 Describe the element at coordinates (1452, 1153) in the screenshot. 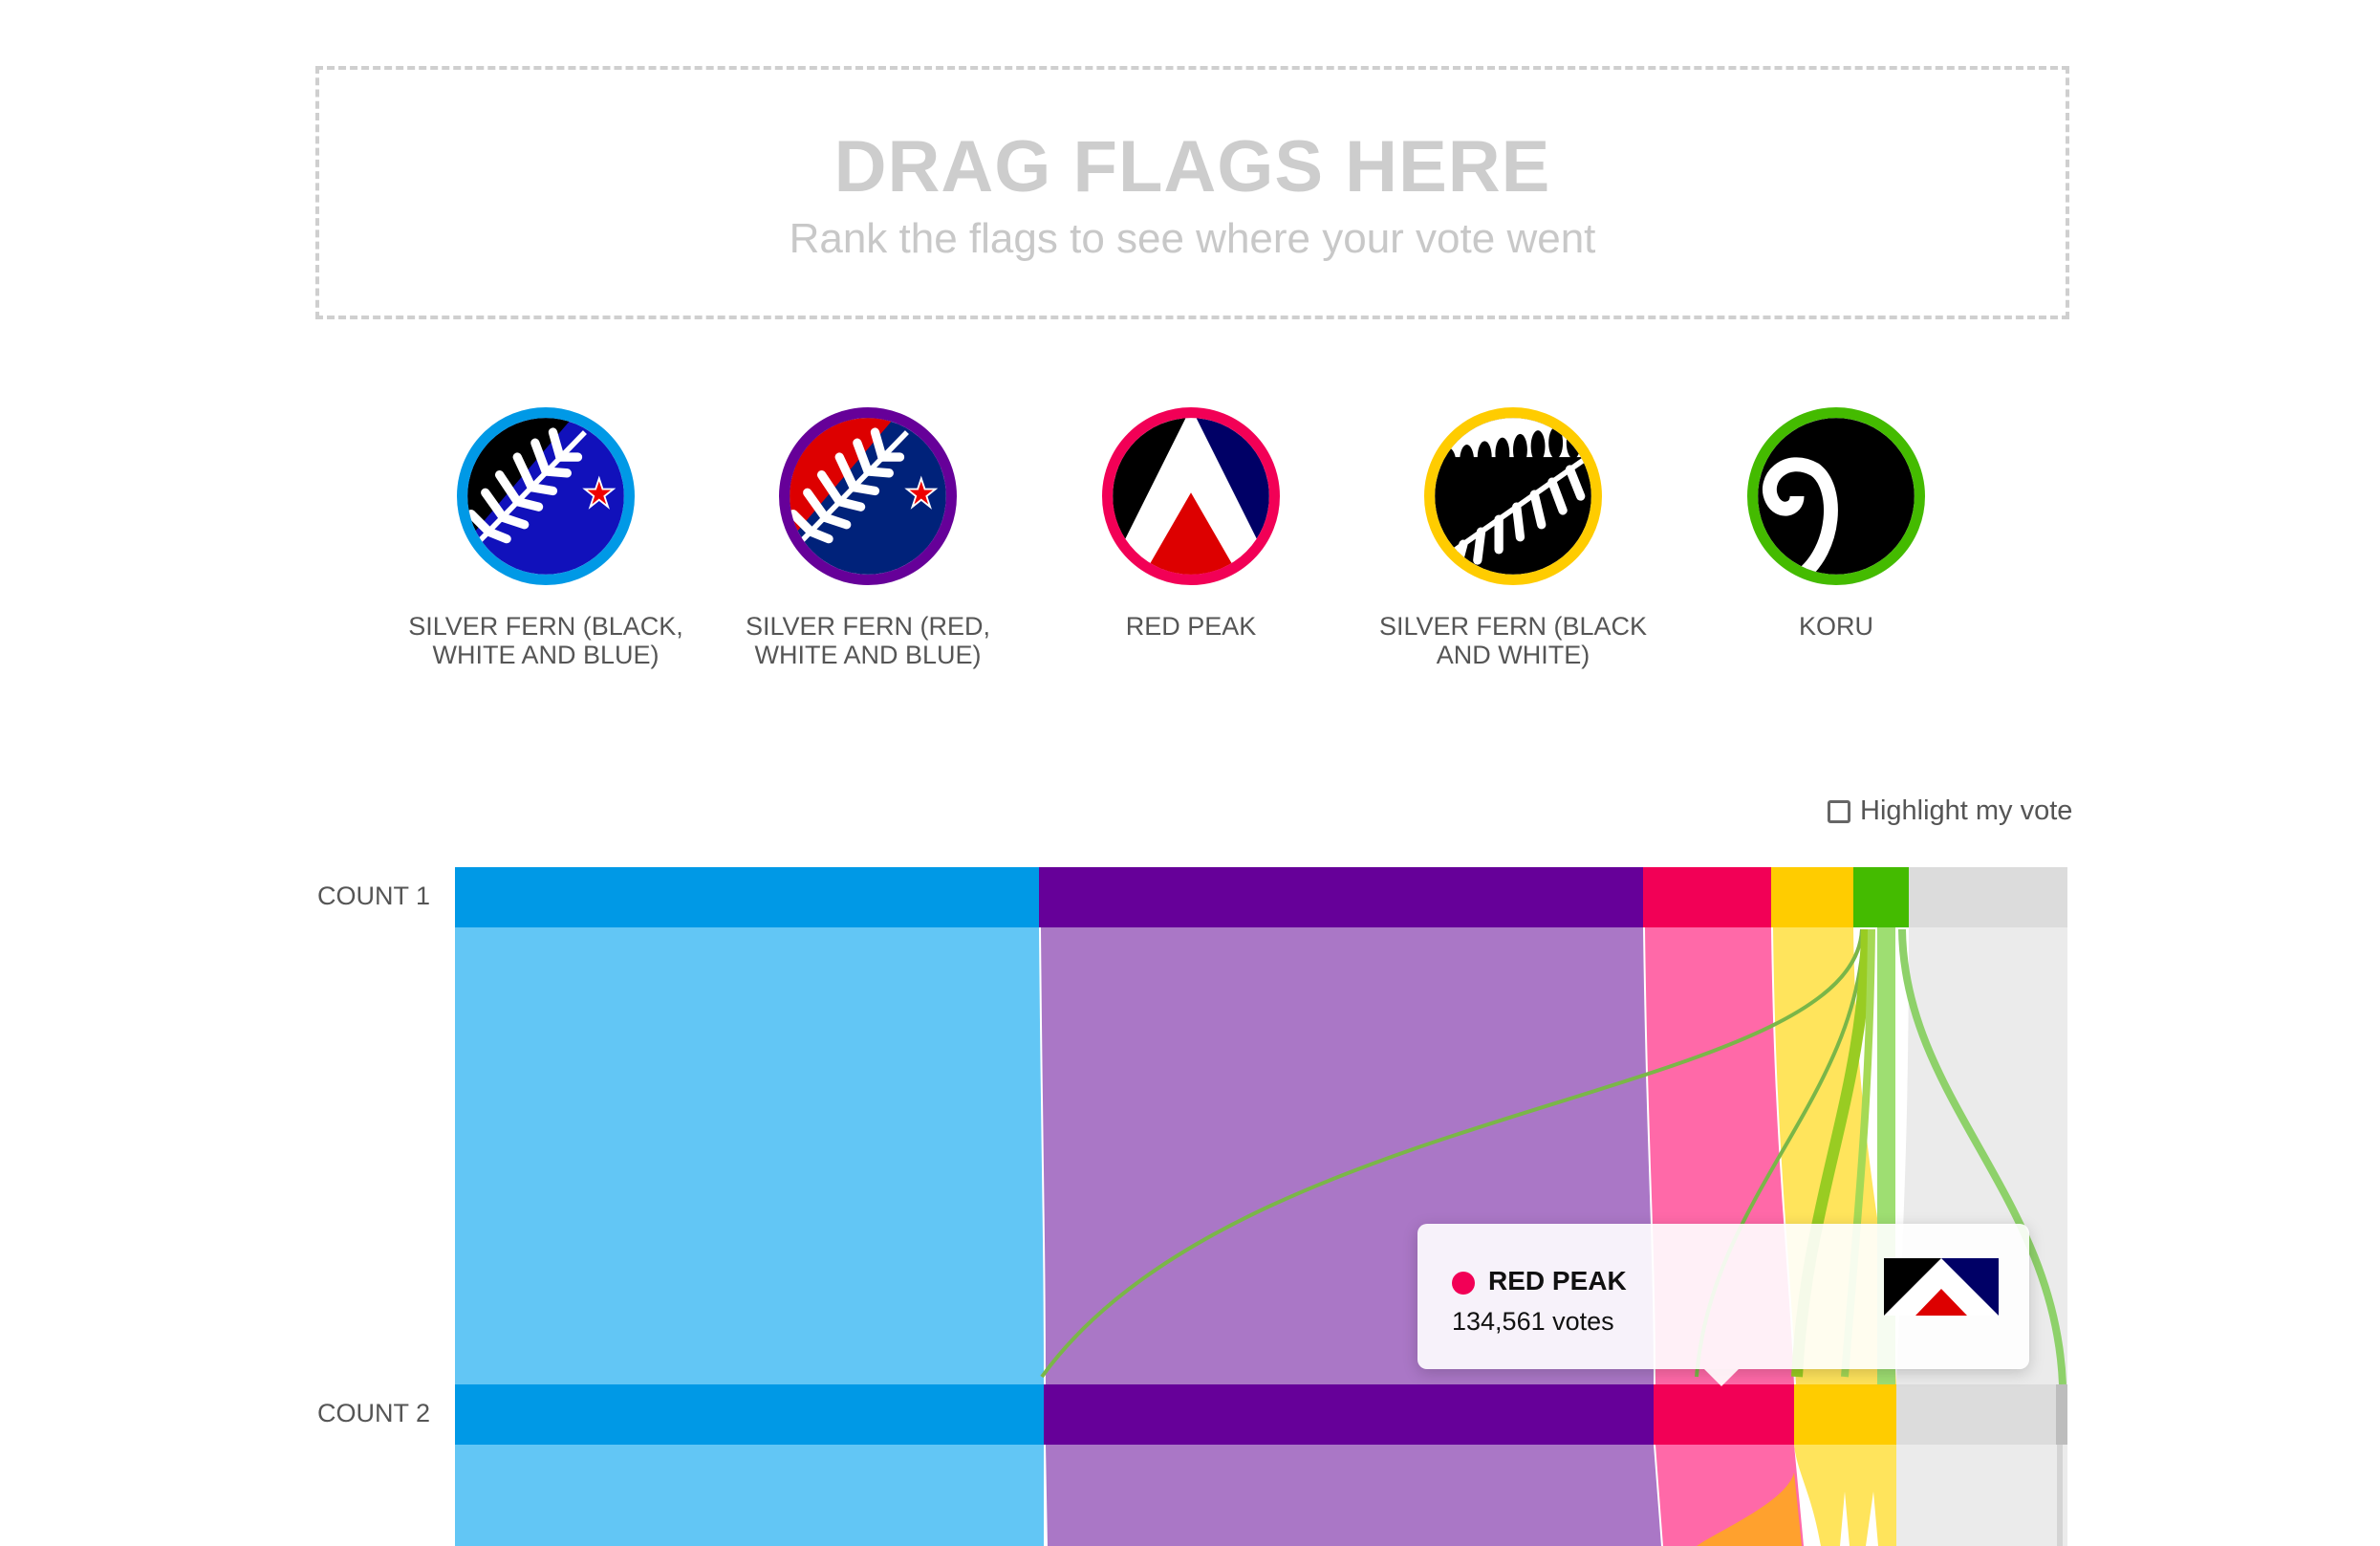

I see `flow-green-to-purple` at that location.